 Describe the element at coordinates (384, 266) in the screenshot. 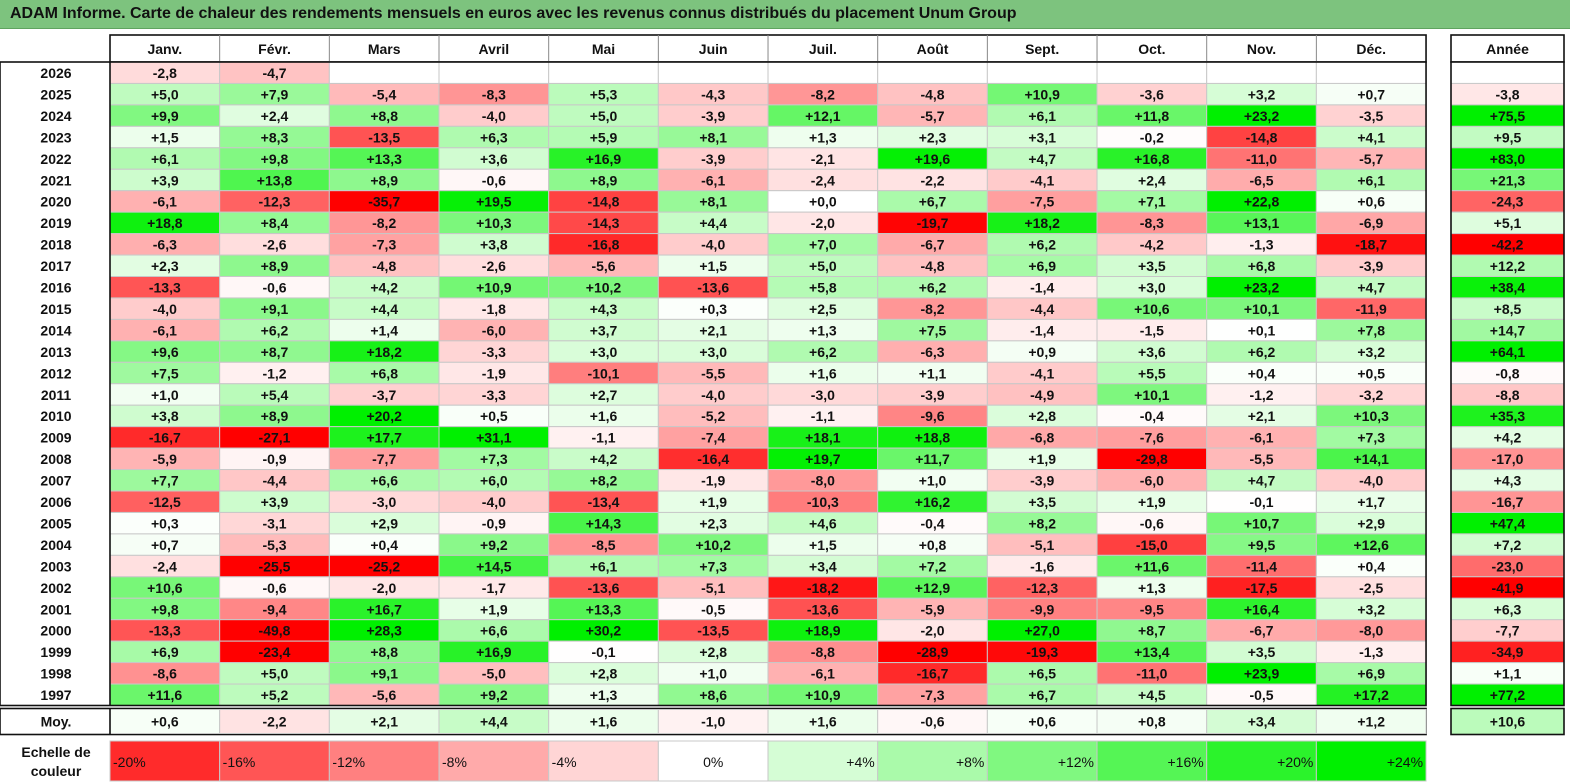

I see `cell-value: -4,8` at that location.